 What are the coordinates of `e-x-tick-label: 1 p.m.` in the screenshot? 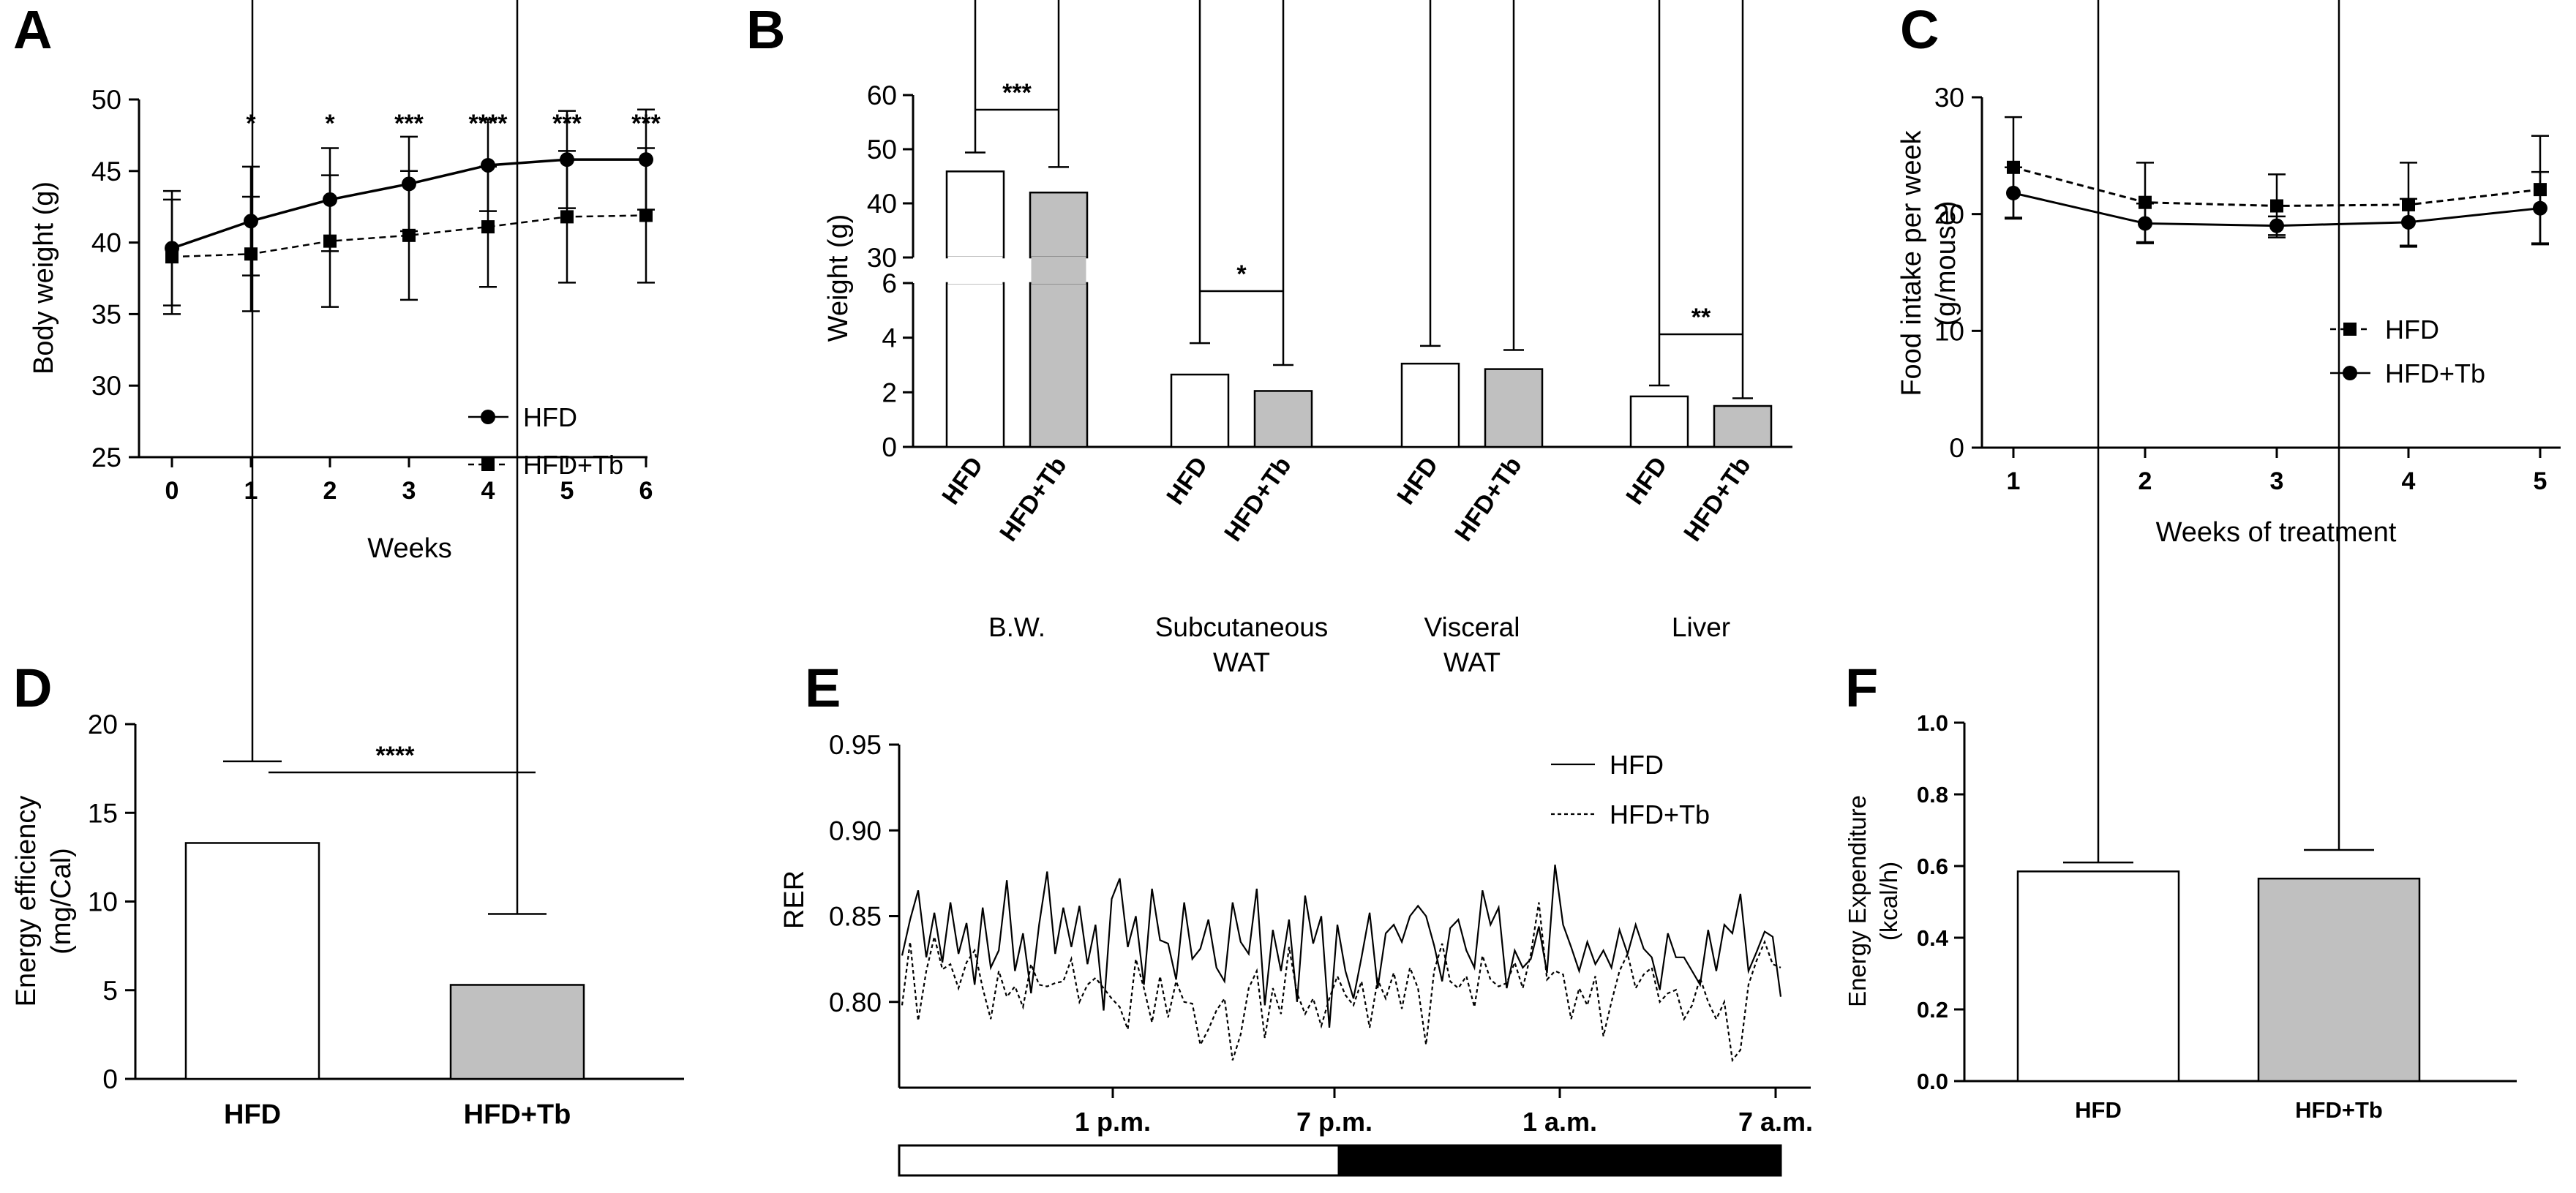 It's located at (1113, 1122).